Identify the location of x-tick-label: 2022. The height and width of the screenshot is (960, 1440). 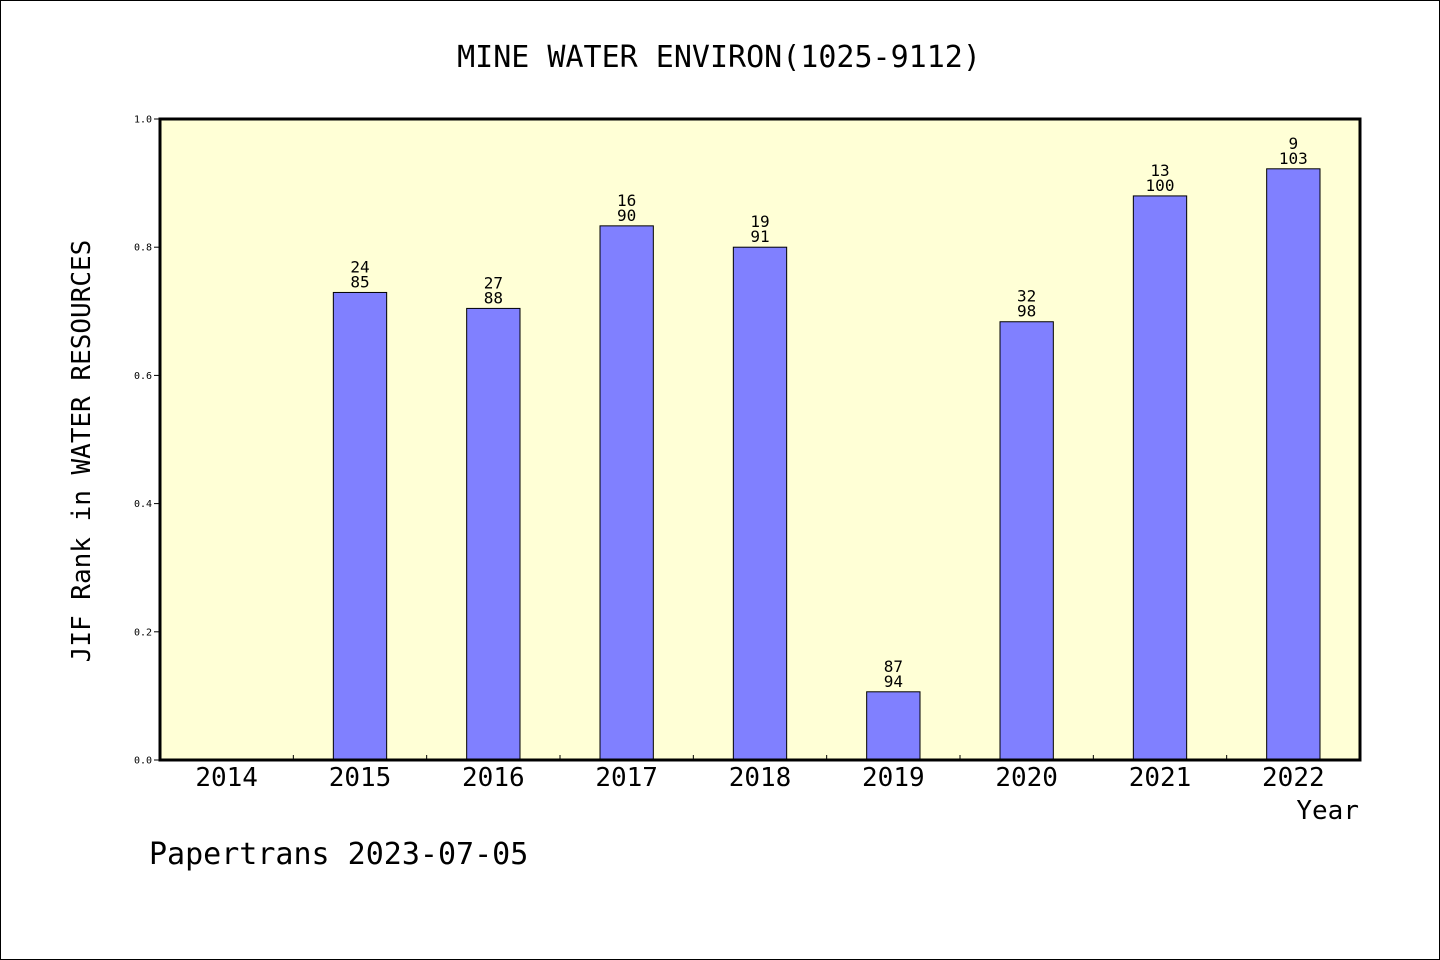
(1293, 778).